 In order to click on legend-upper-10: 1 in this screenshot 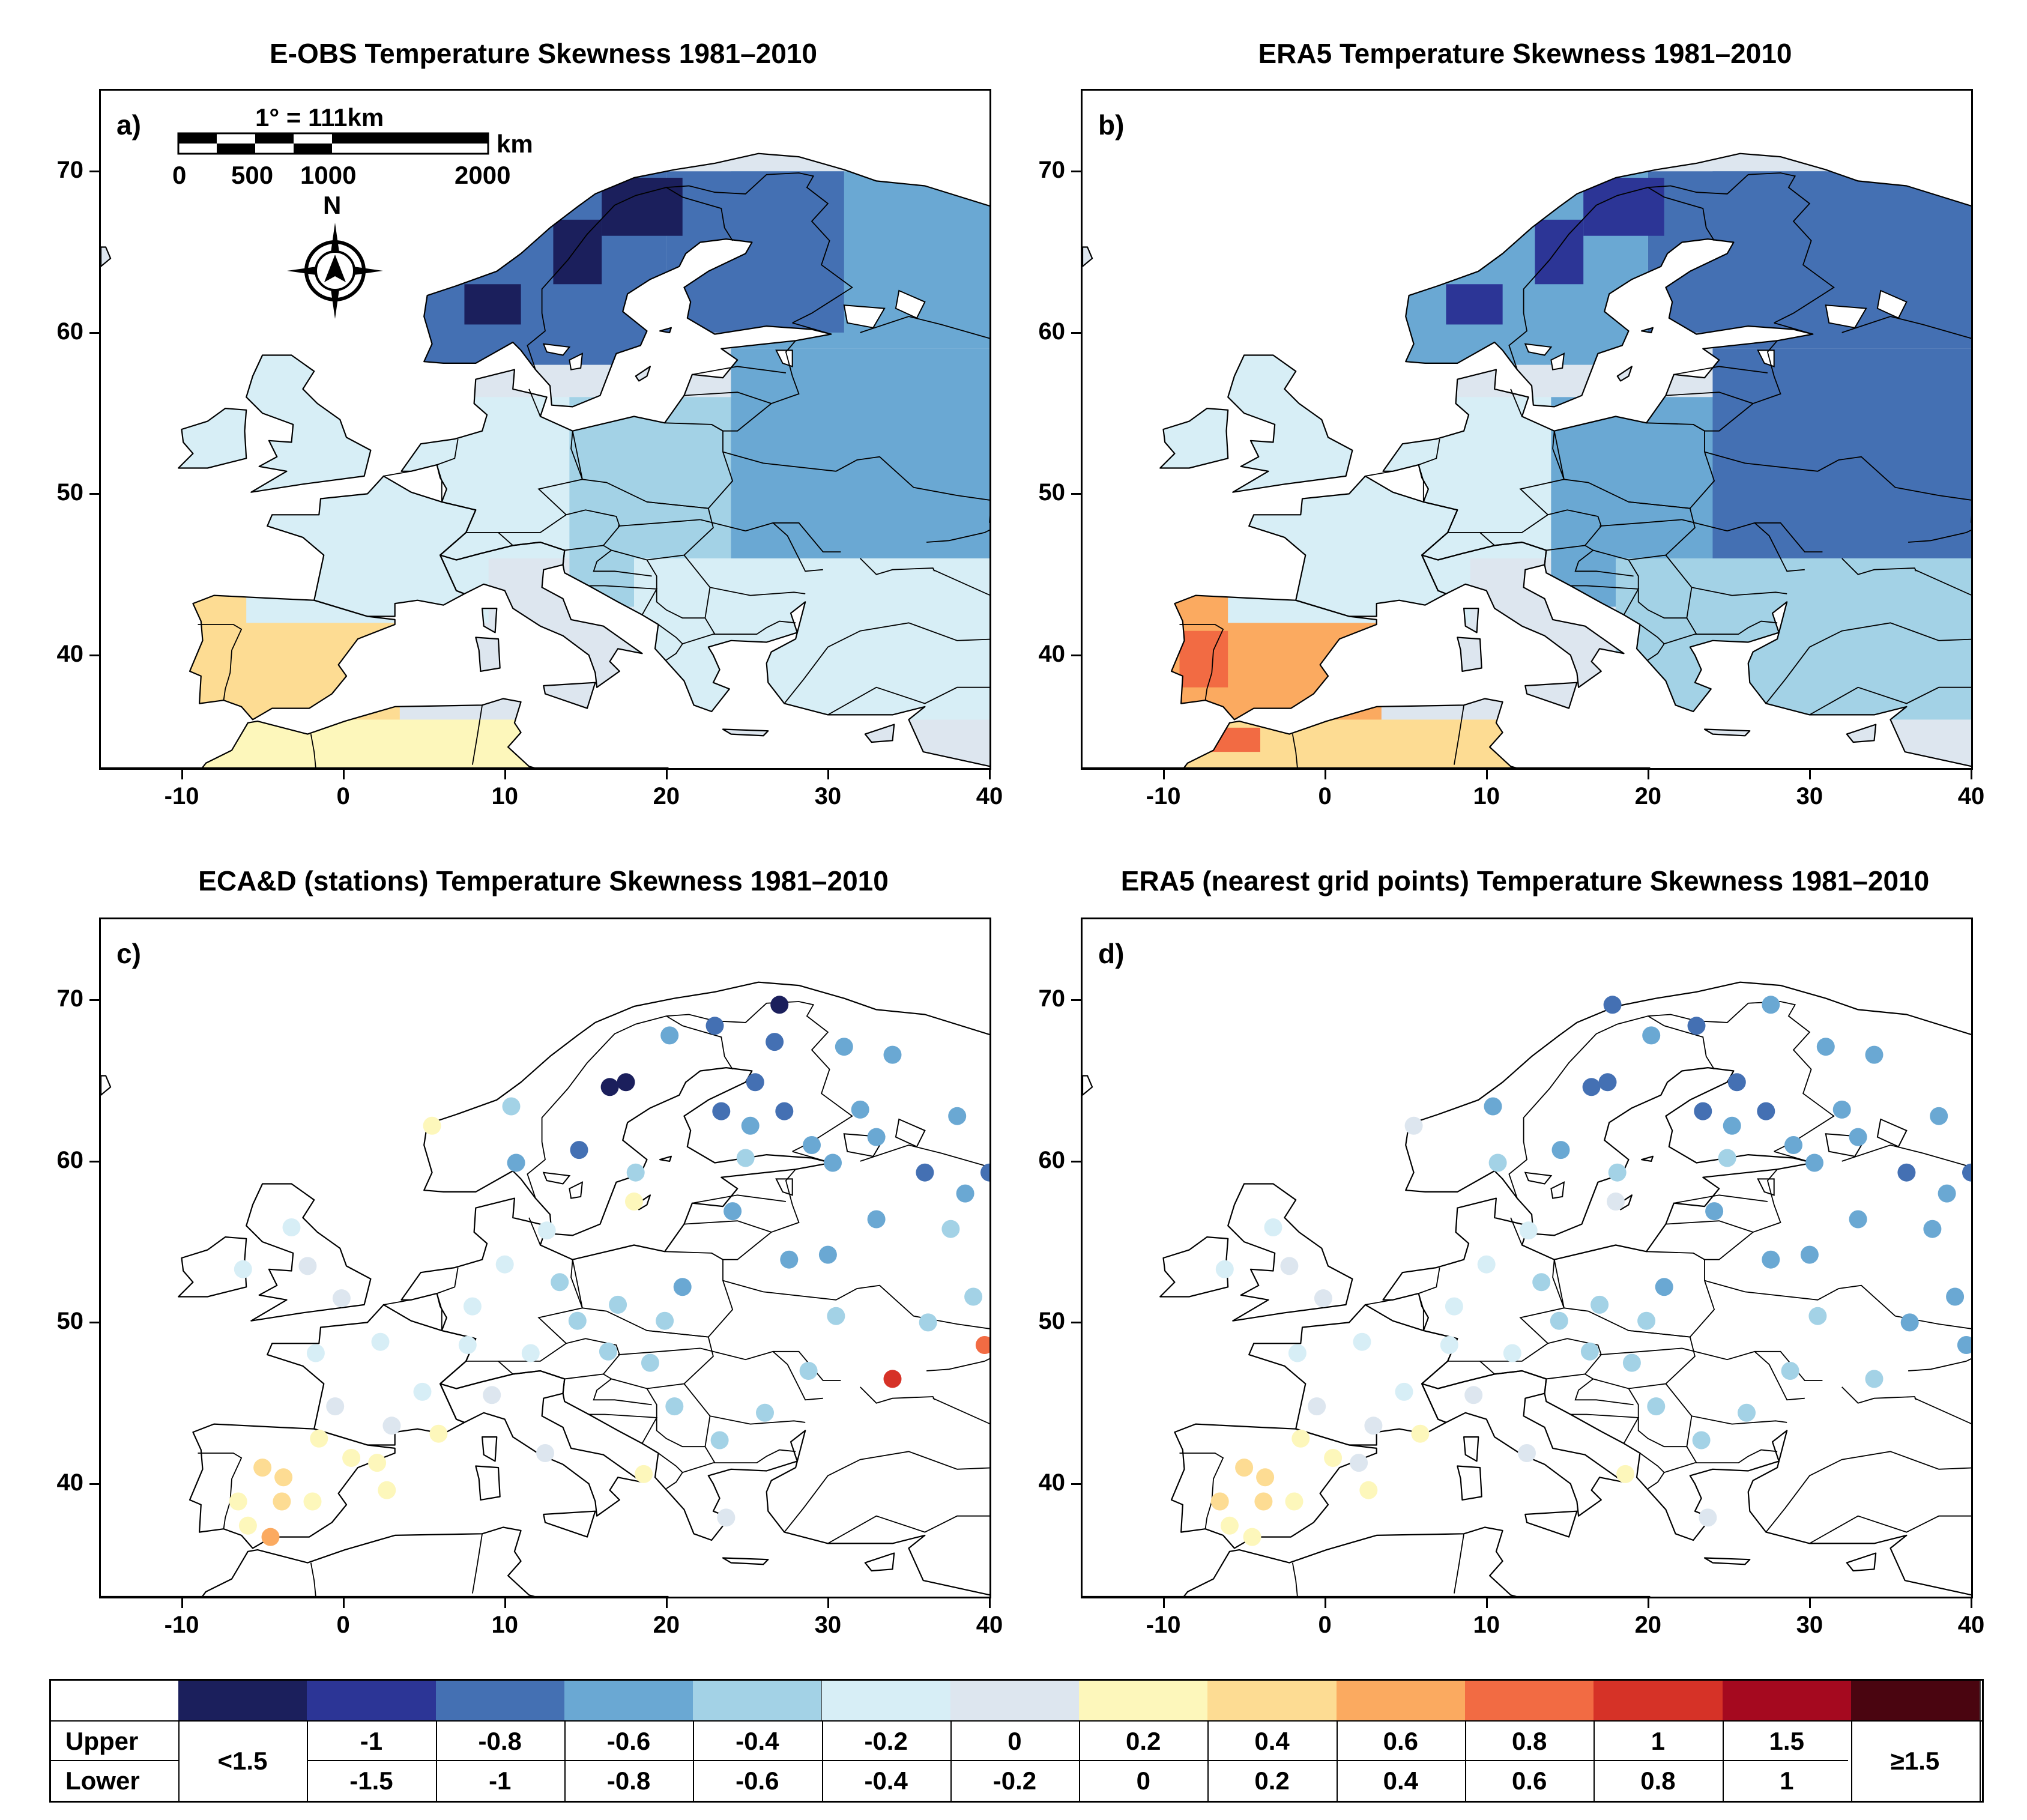, I will do `click(1658, 1741)`.